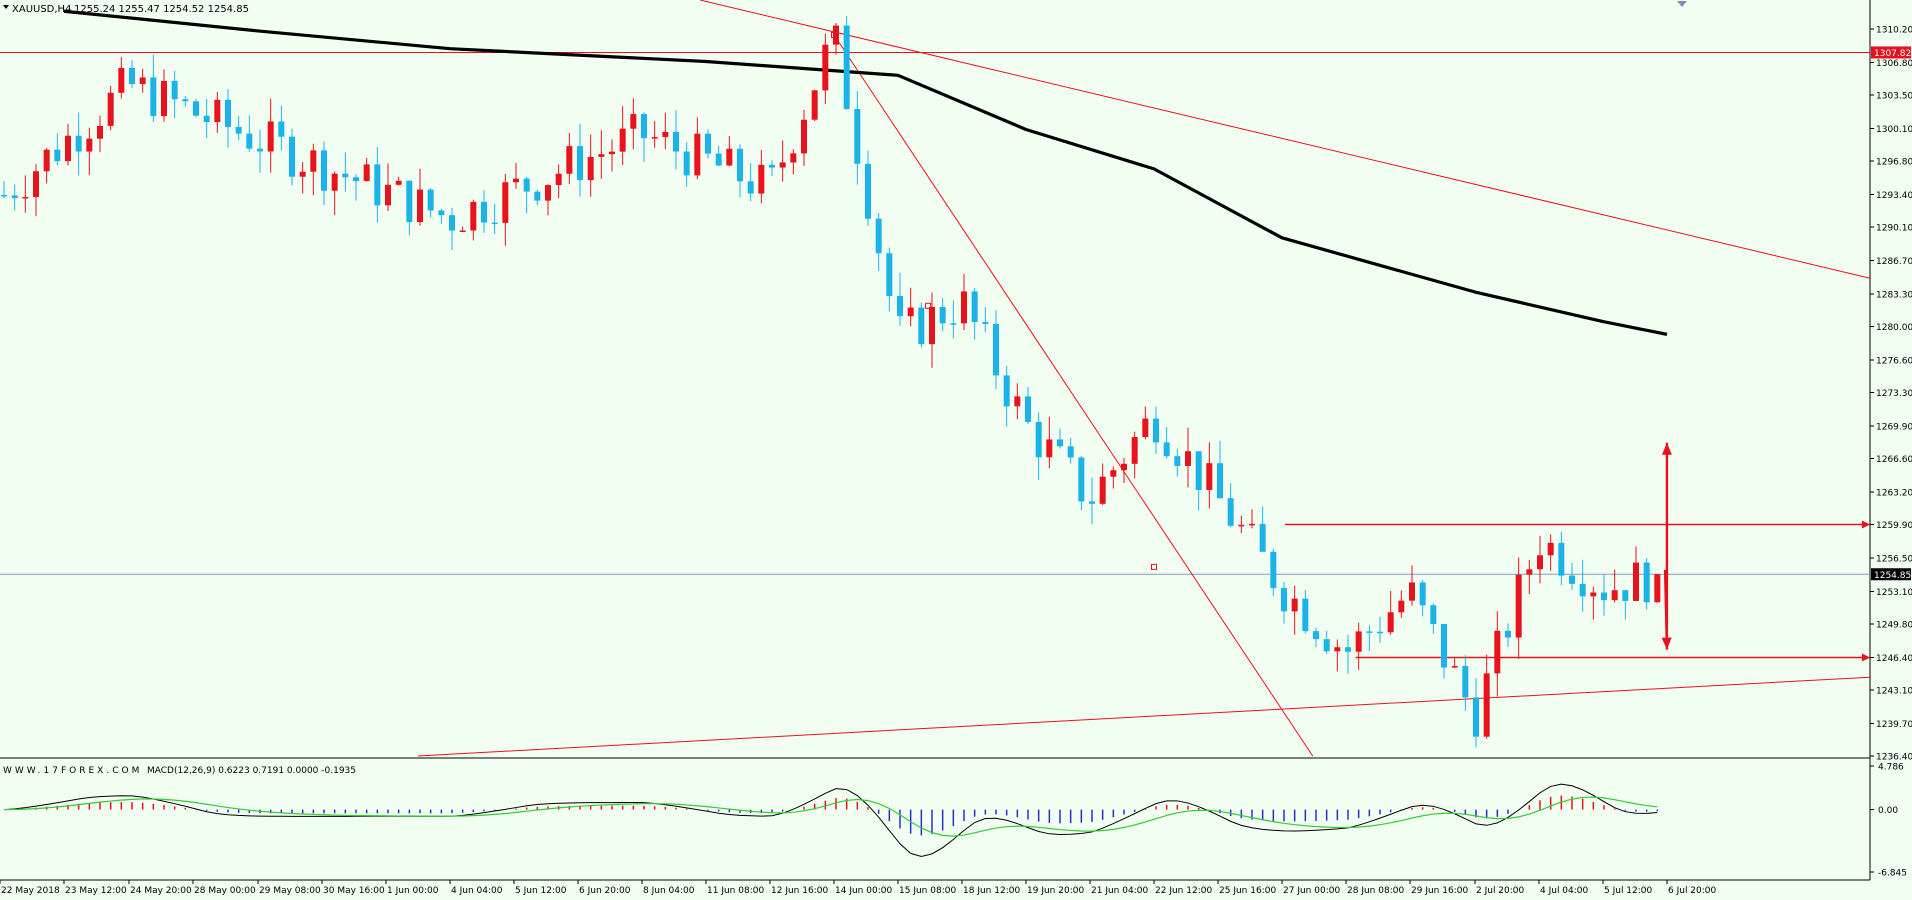 This screenshot has height=900, width=1912. What do you see at coordinates (1891, 768) in the screenshot?
I see `macd-tick-label: 4.786` at bounding box center [1891, 768].